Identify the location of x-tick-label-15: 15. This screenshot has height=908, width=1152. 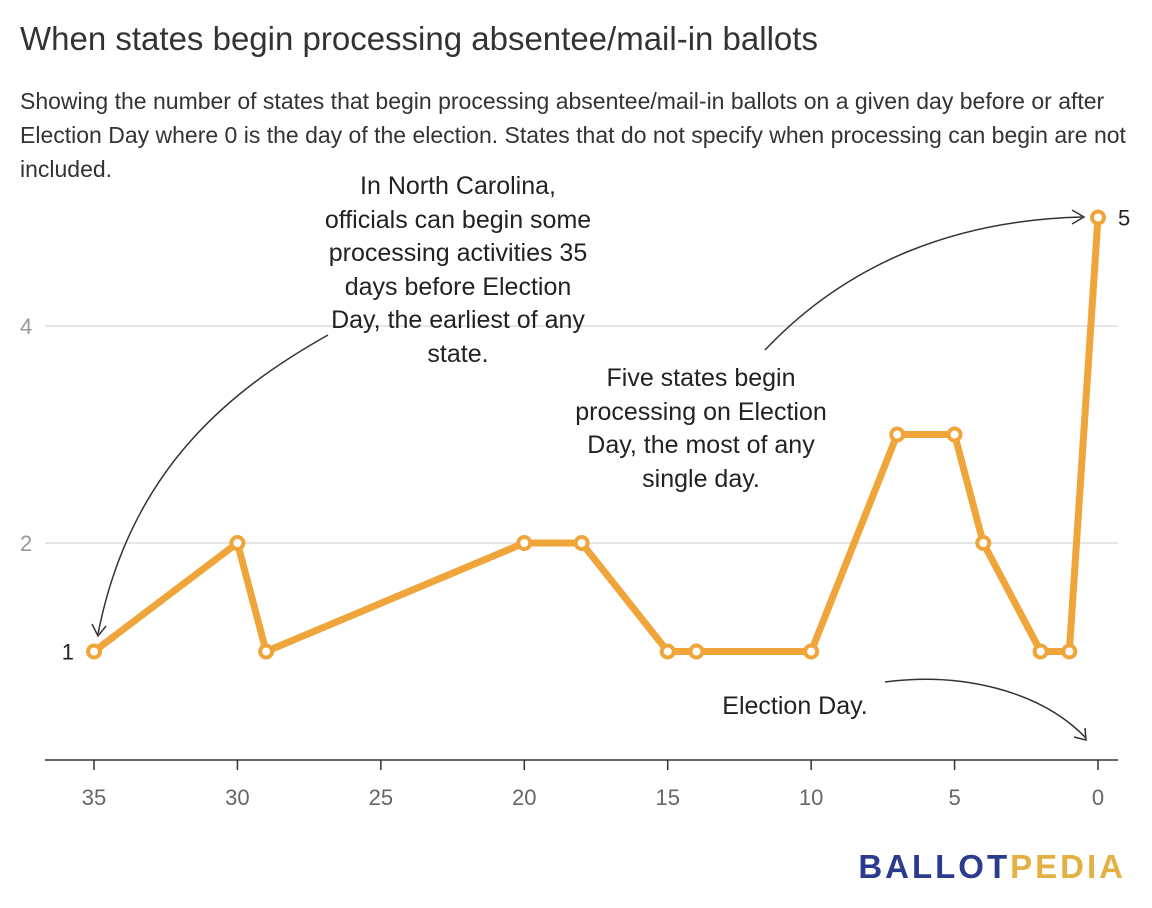
(667, 797).